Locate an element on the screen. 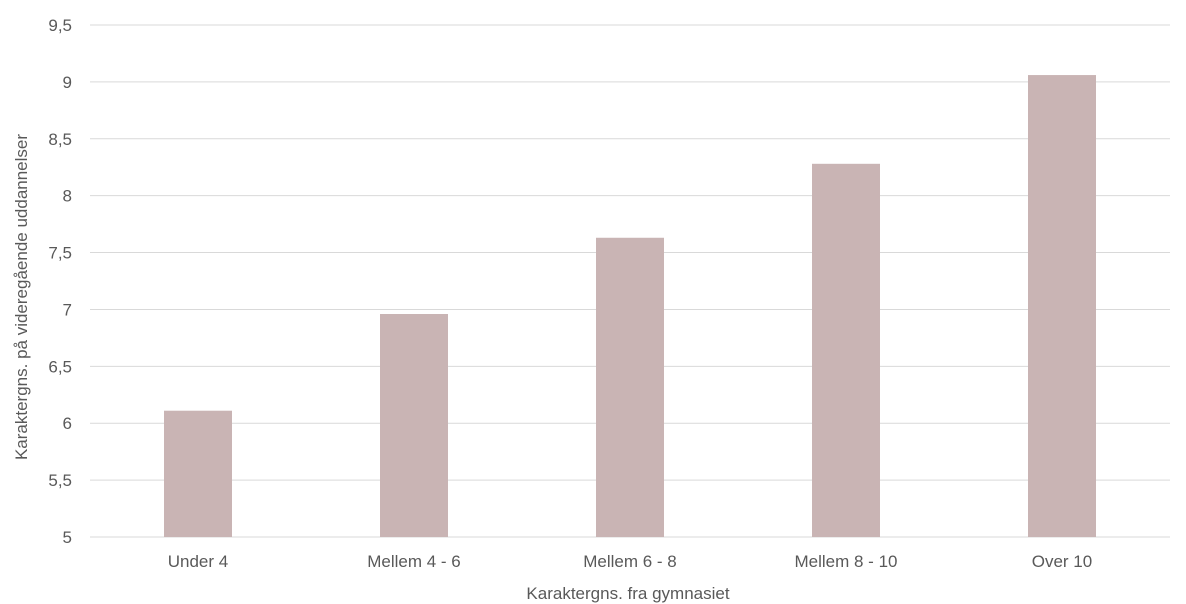 The height and width of the screenshot is (604, 1186). y-axis-tick-labels: 5 5,5 6 6,5 7 7,5 8 8,5 9 9,5 is located at coordinates (60, 281).